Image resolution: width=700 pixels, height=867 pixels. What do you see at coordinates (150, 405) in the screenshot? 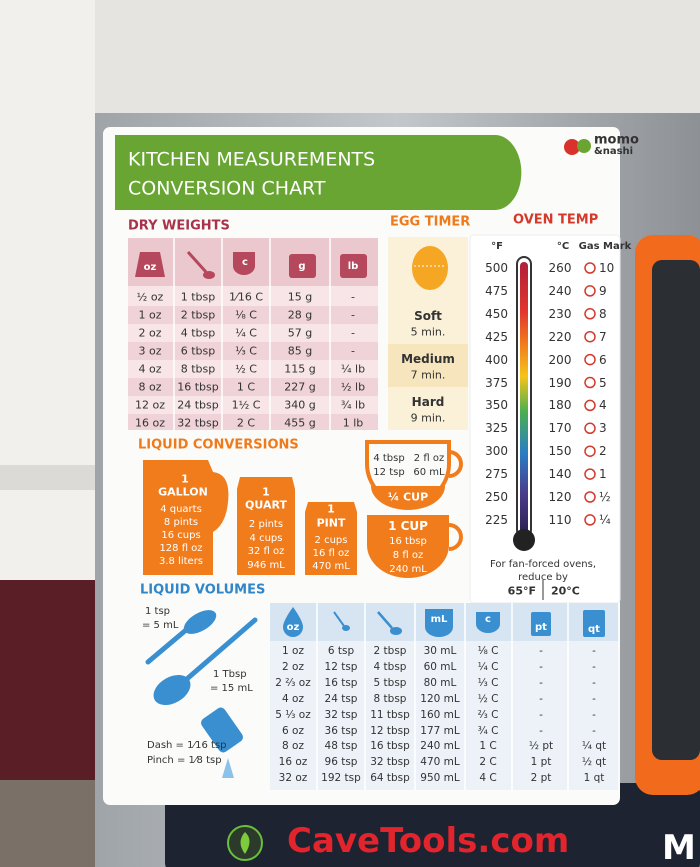
I see `table-cell: 12 oz` at bounding box center [150, 405].